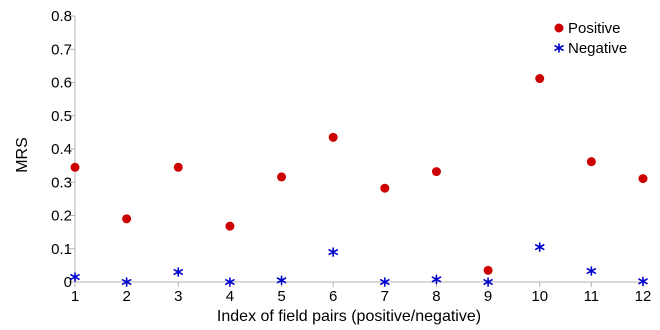 The height and width of the screenshot is (330, 660). What do you see at coordinates (597, 48) in the screenshot?
I see `legend-label-negative: Negative` at bounding box center [597, 48].